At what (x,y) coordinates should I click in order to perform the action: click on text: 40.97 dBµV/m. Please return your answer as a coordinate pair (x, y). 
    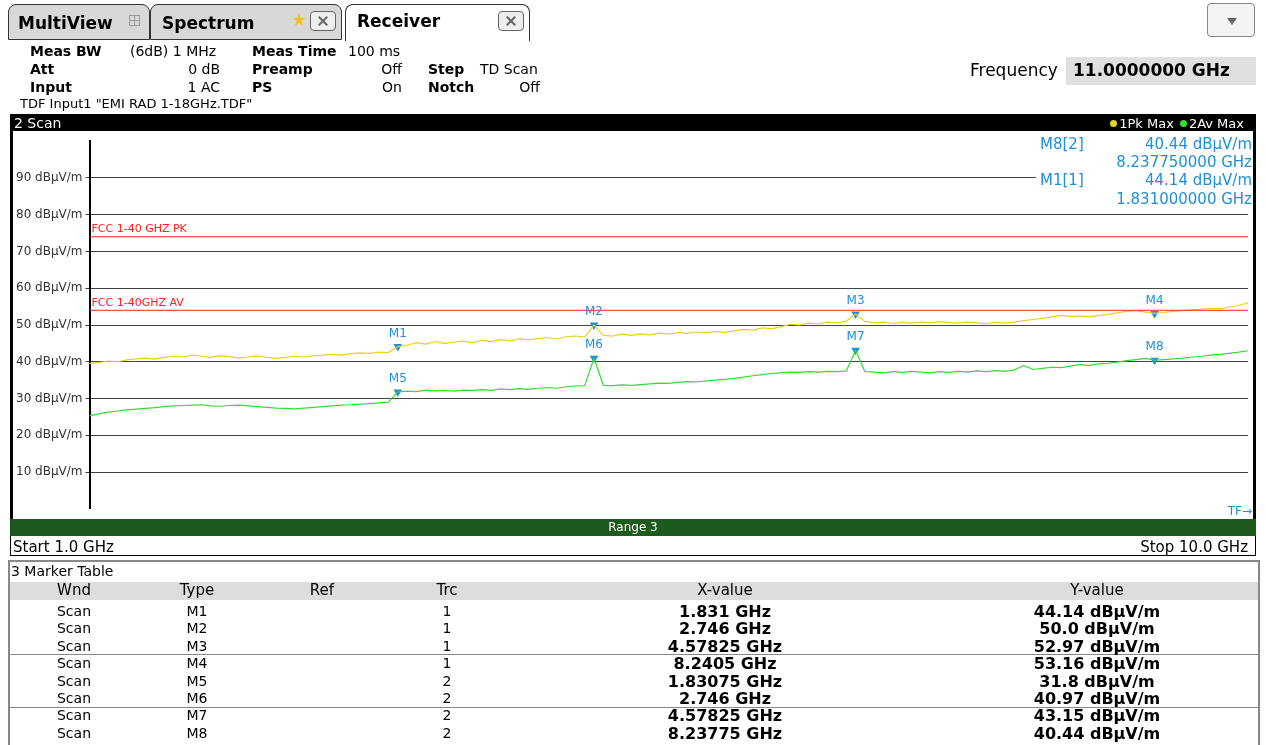
    Looking at the image, I should click on (1097, 698).